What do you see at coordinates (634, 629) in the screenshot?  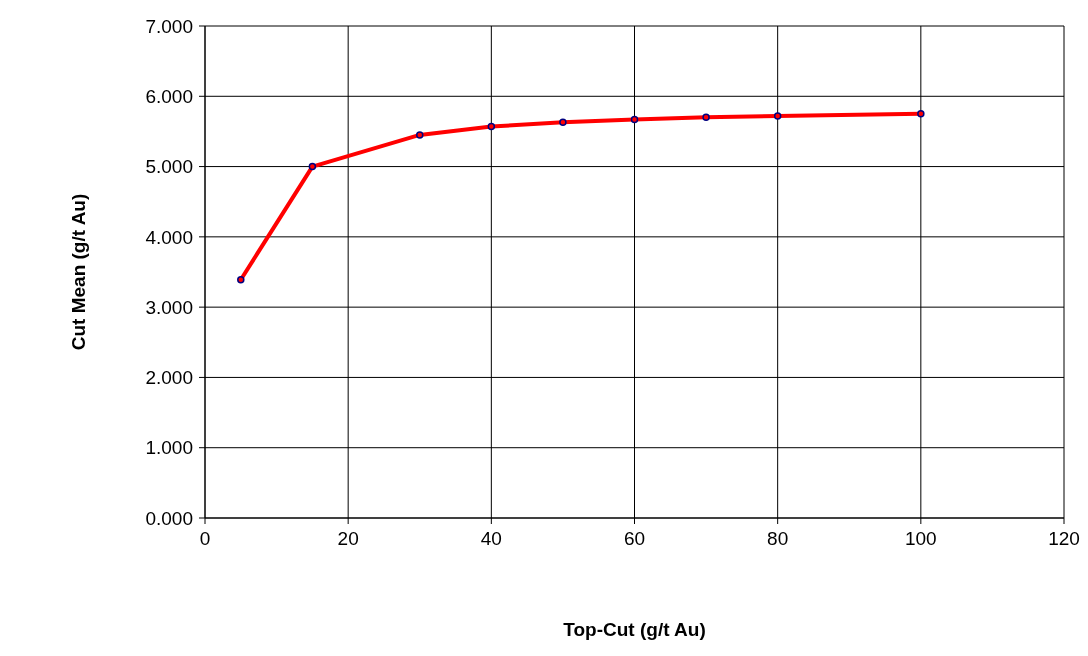 I see `x-axis-title: Top-Cut (g/t Au)` at bounding box center [634, 629].